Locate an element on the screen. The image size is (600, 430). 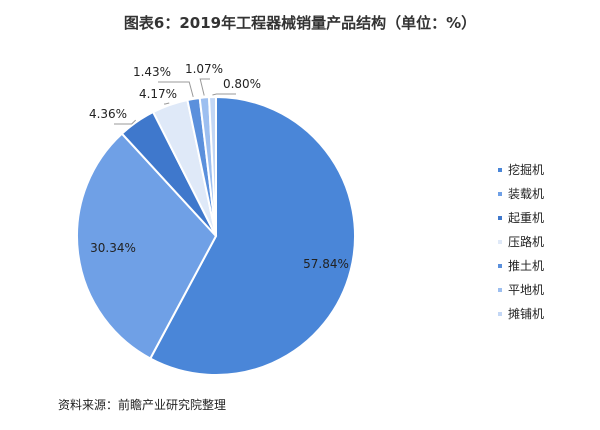
legend-label: 起重机 is located at coordinates (526, 218).